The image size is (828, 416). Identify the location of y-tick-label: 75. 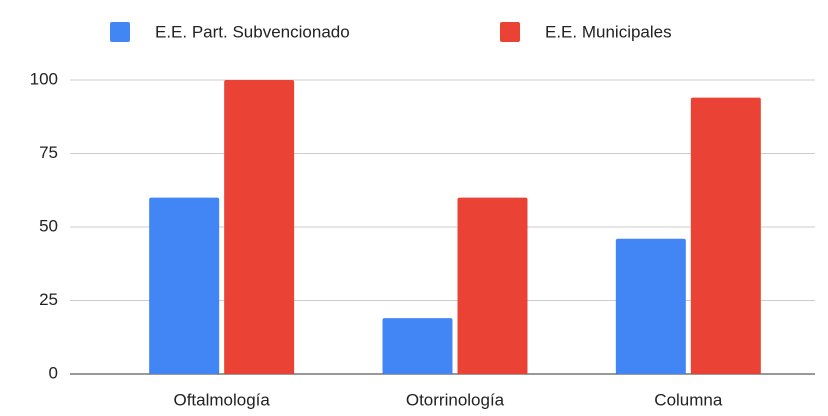
(48, 152).